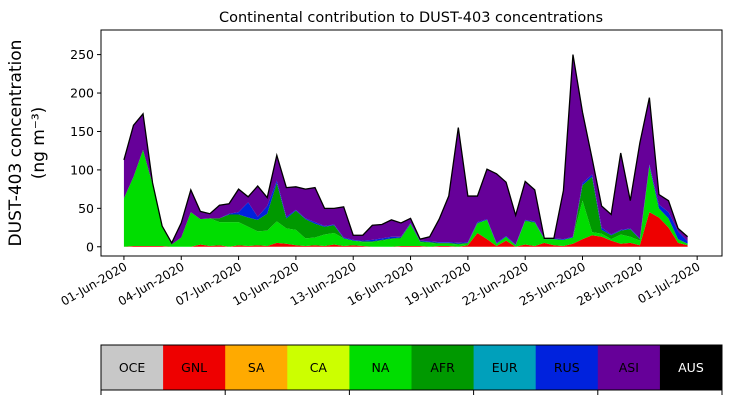 This screenshot has height=402, width=730. I want to click on legend-swatch-afr, so click(443, 367).